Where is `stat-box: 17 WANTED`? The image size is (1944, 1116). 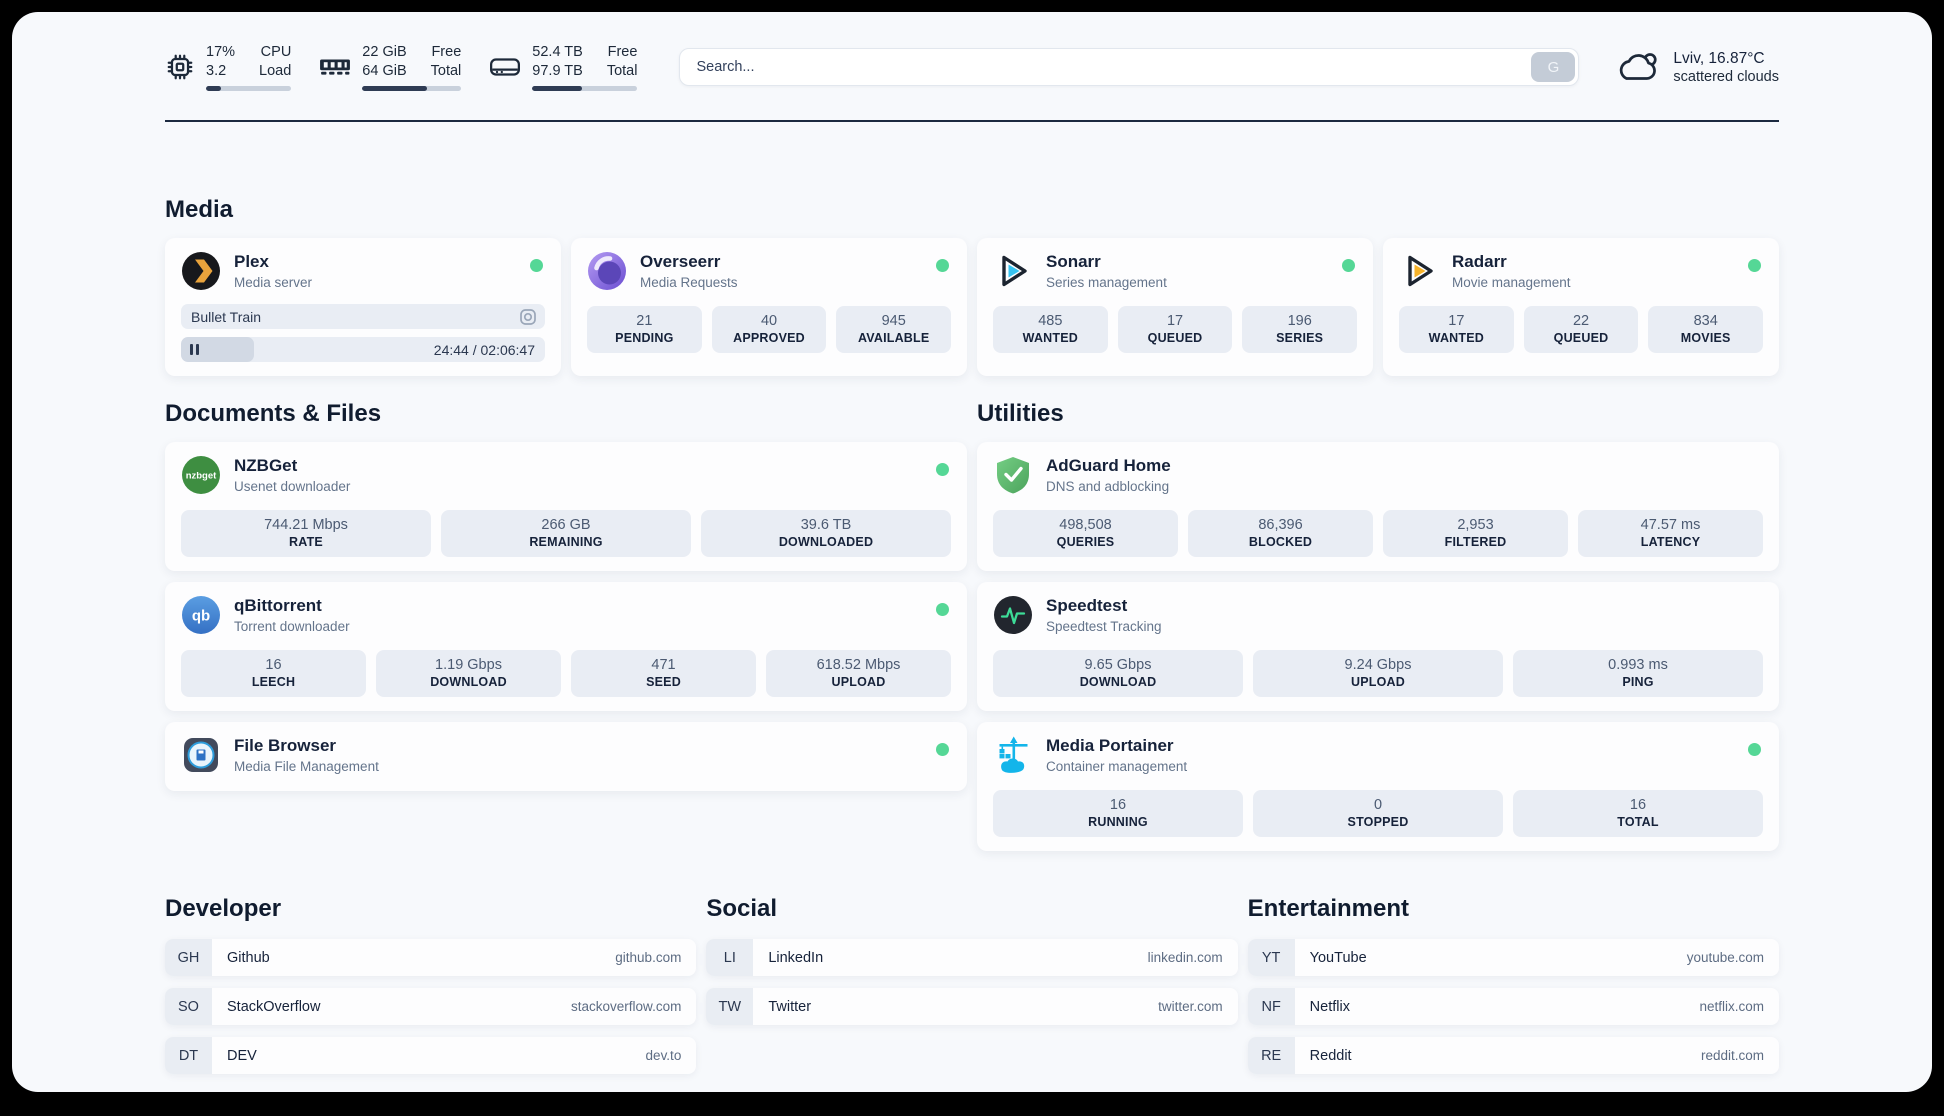 stat-box: 17 WANTED is located at coordinates (1456, 329).